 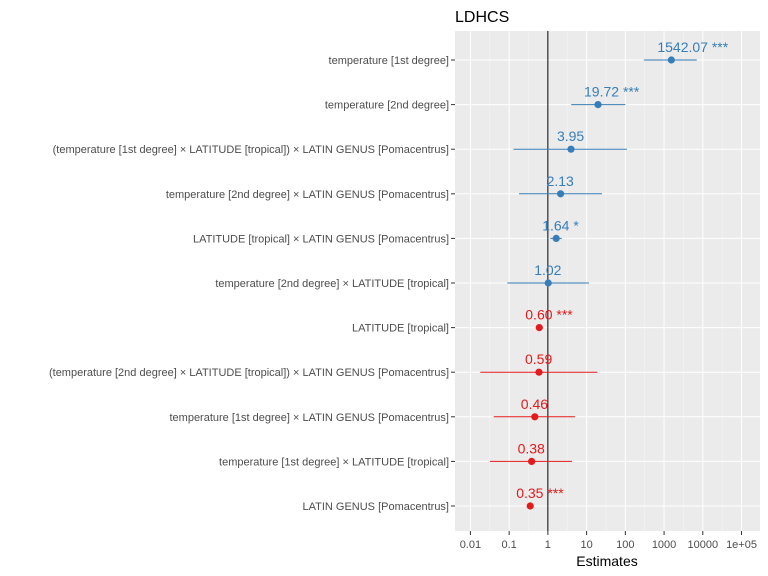 I want to click on x-tick-label: 1e+05, so click(x=741, y=545).